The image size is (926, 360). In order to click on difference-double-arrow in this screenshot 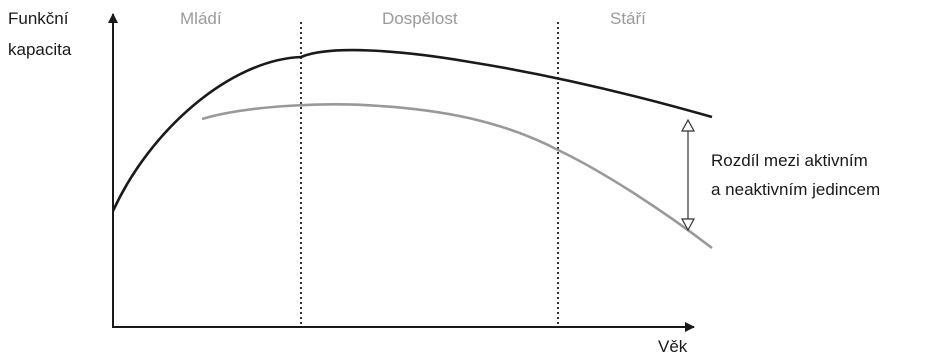, I will do `click(688, 175)`.